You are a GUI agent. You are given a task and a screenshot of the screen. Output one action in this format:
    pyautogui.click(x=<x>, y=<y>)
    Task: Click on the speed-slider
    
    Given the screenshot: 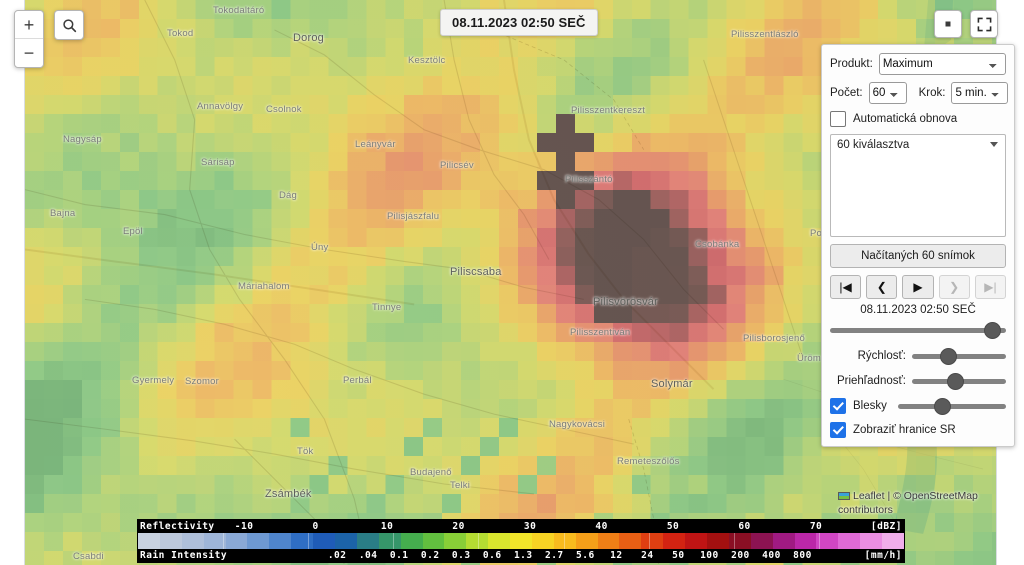 What is the action you would take?
    pyautogui.click(x=959, y=356)
    